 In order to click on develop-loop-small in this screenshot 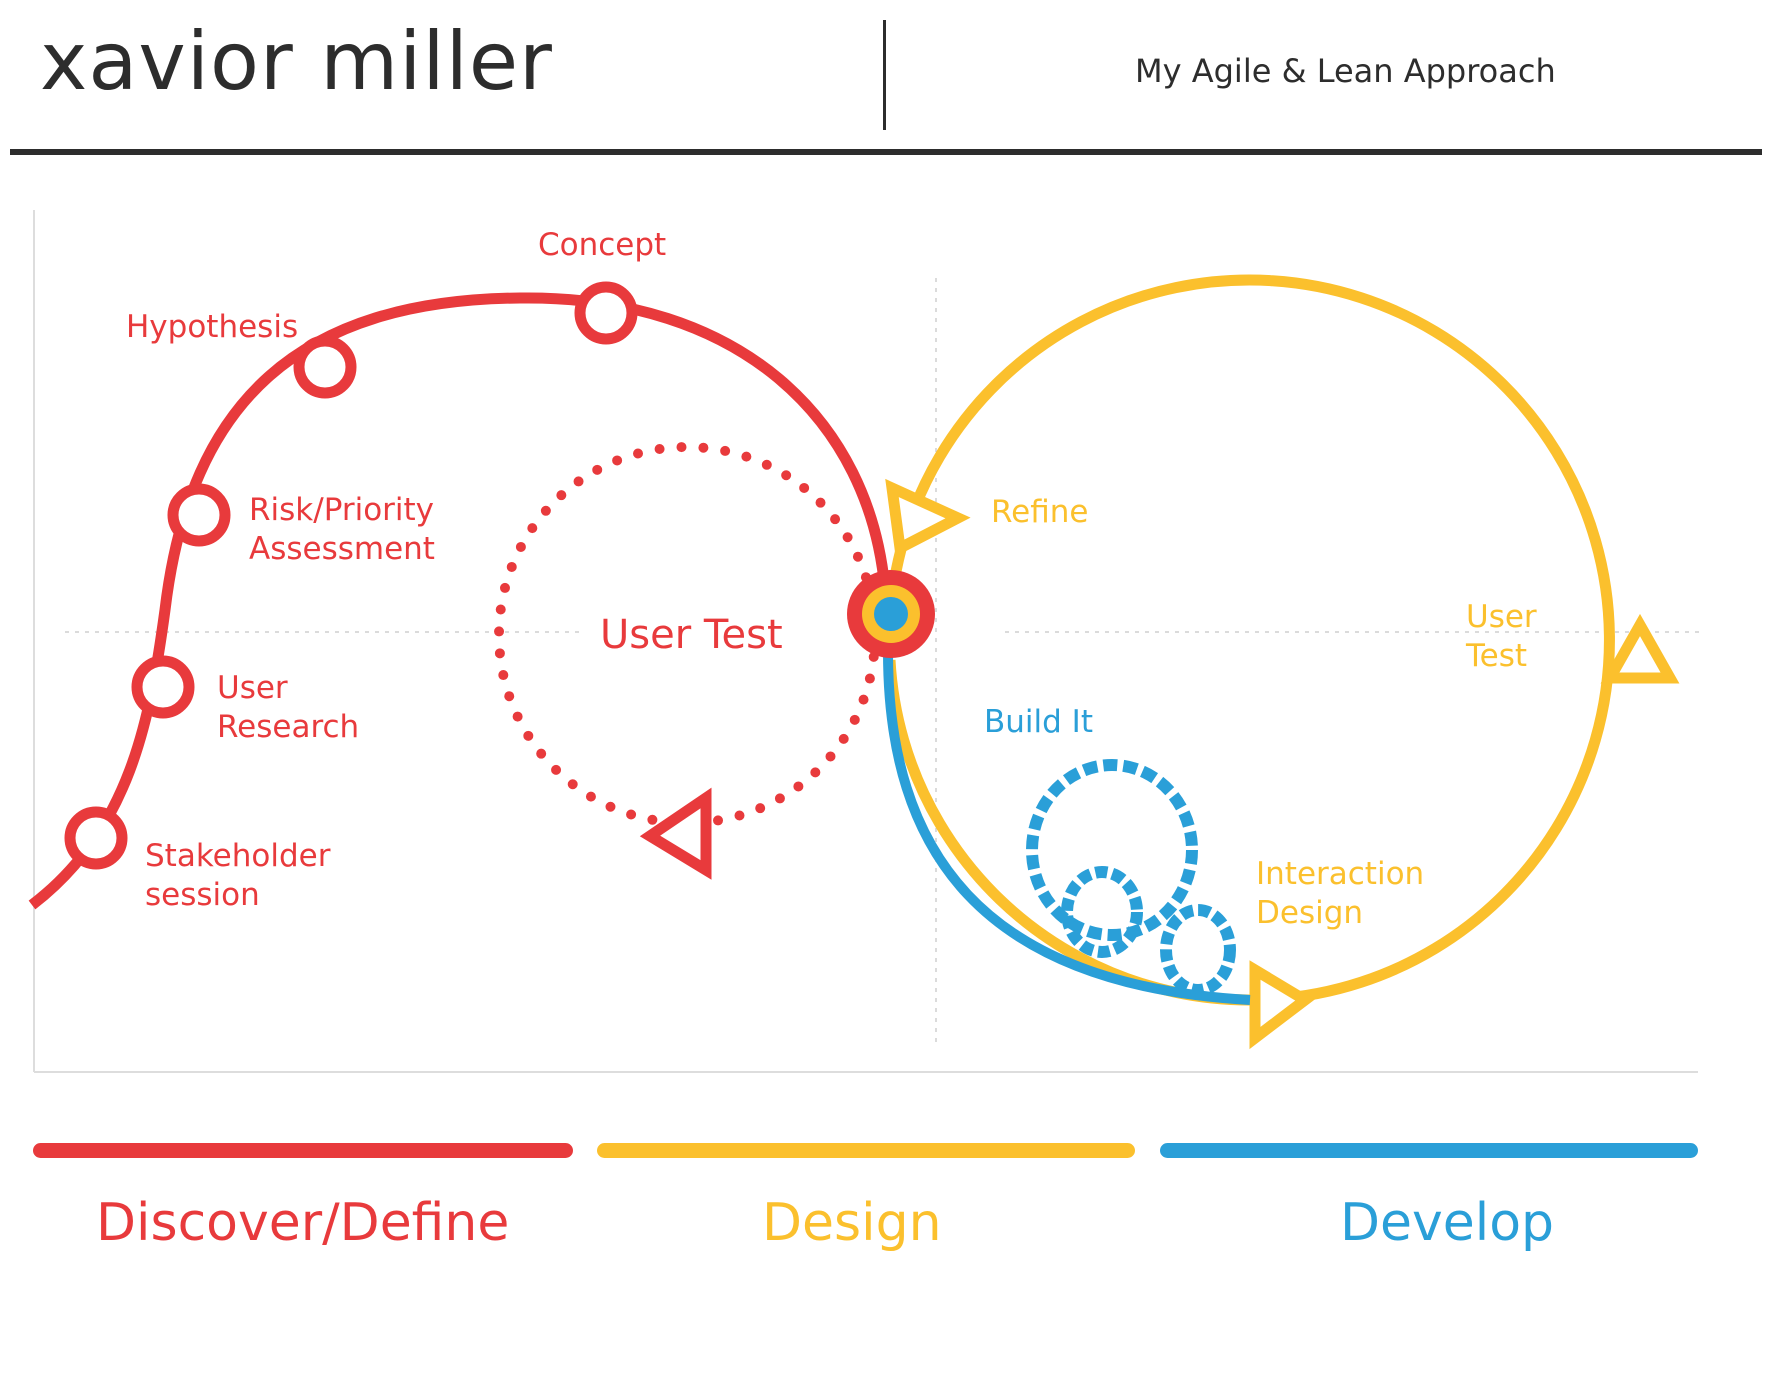, I will do `click(1198, 950)`.